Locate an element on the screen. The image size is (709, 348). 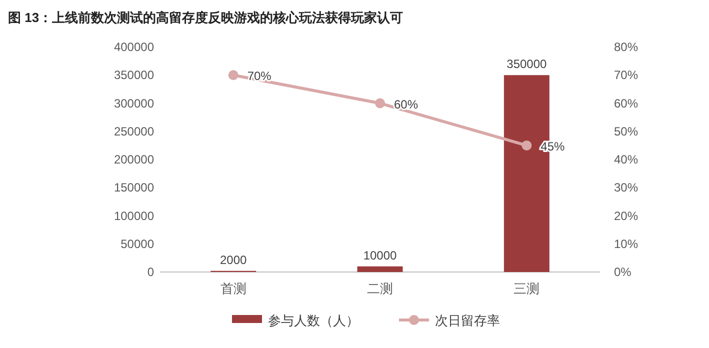
legend-label: 参与人数（人） is located at coordinates (313, 320).